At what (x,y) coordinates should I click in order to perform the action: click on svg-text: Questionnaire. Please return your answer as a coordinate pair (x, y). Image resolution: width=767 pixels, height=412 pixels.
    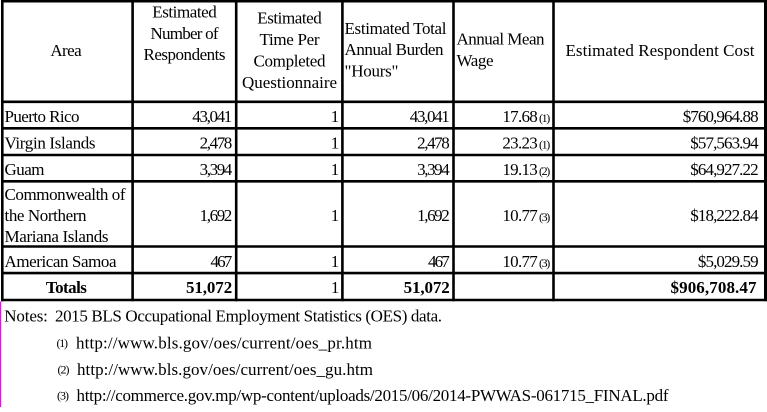
    Looking at the image, I should click on (289, 82).